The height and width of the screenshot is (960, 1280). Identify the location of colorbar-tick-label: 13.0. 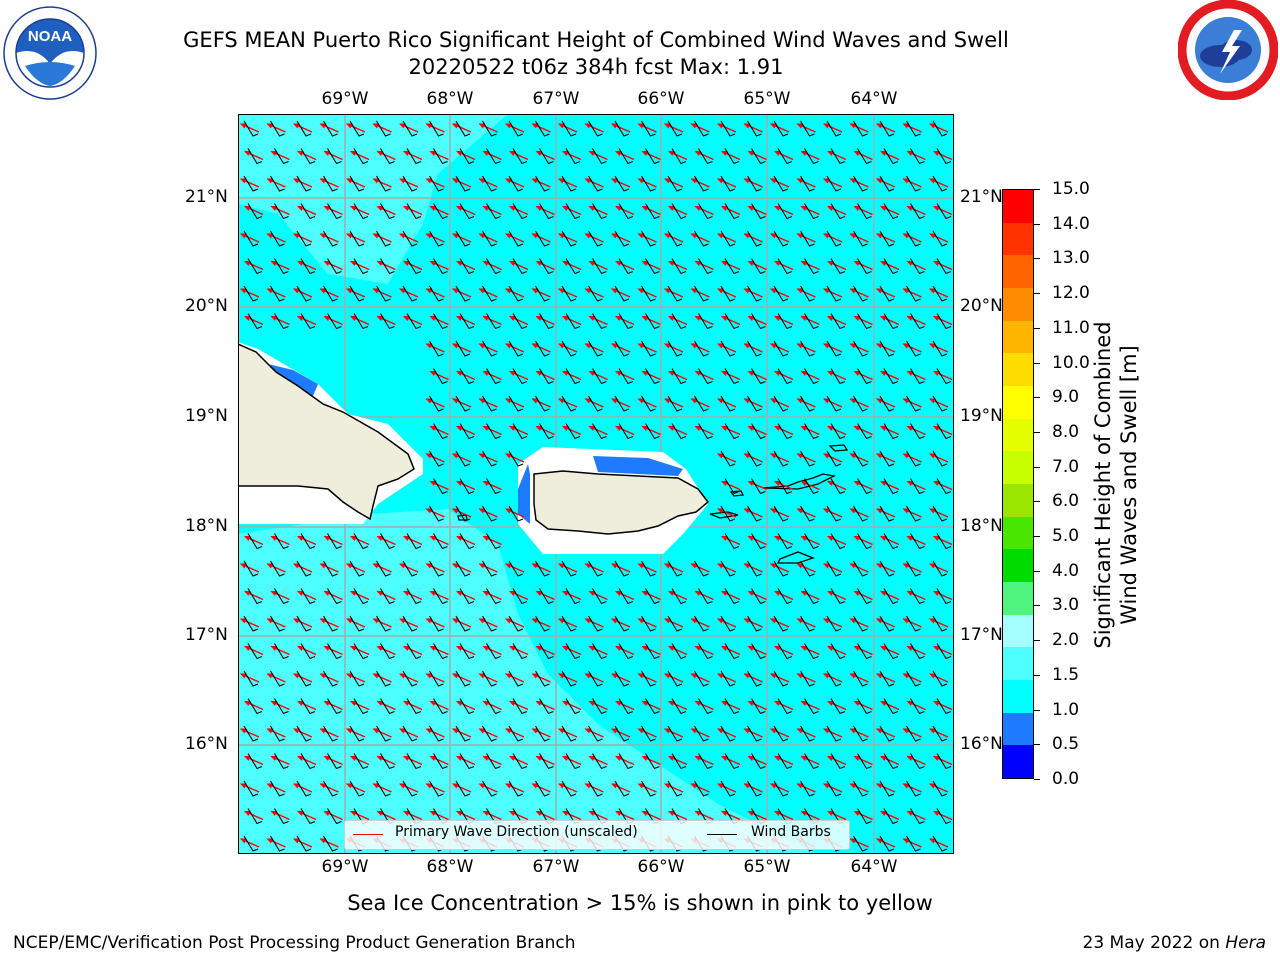
(1071, 258).